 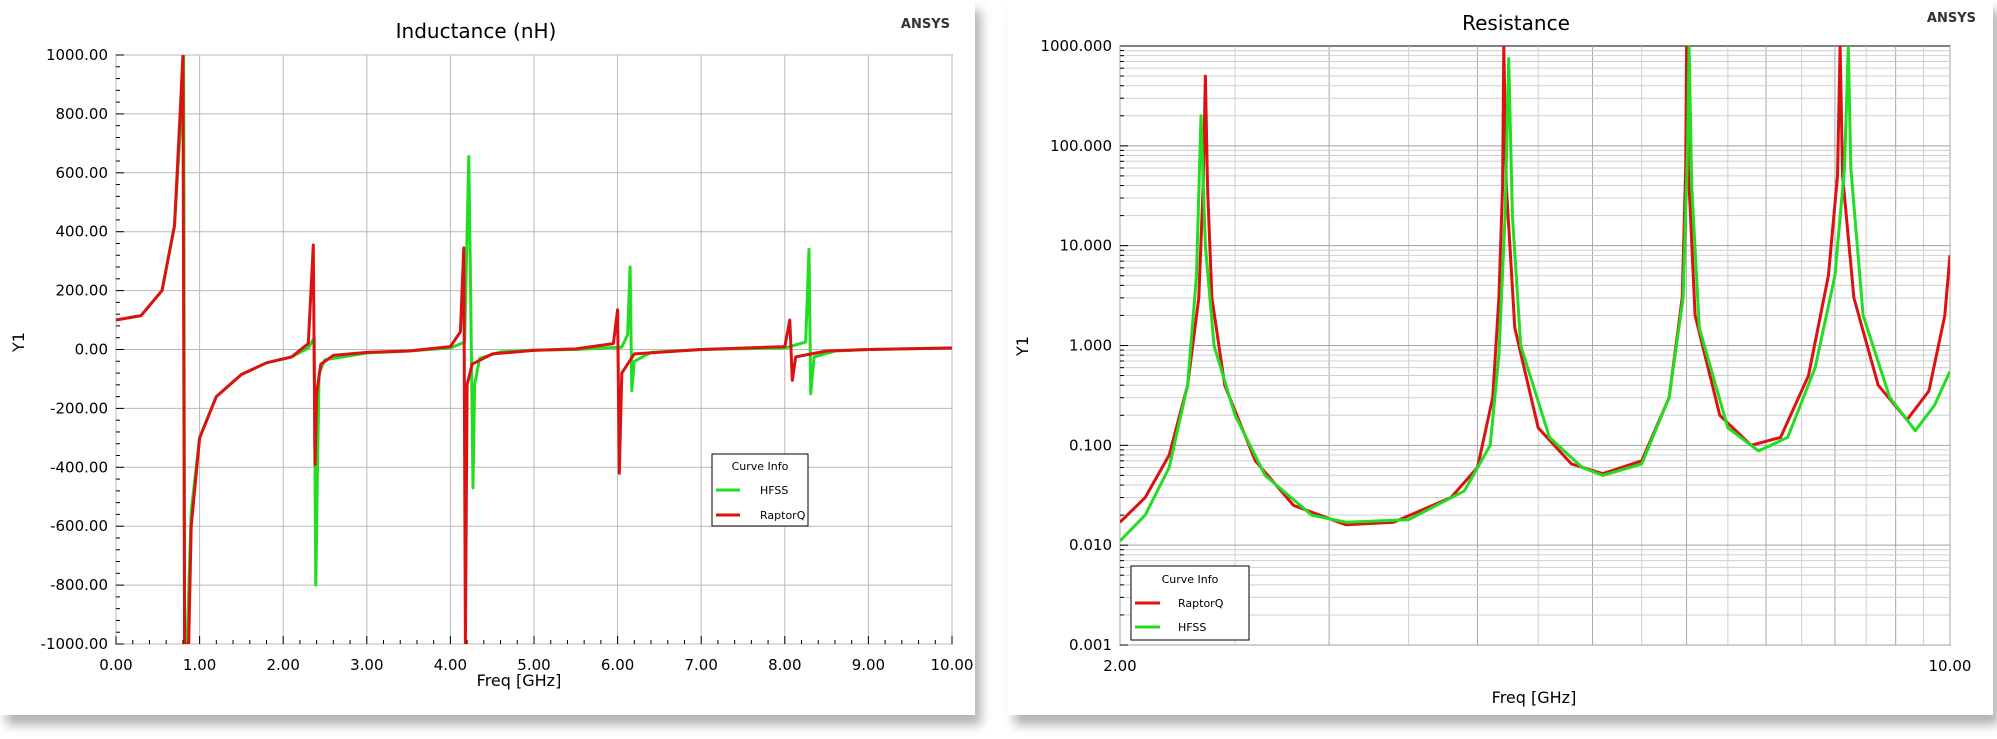 What do you see at coordinates (79, 585) in the screenshot?
I see `y-tick-label: -800.00` at bounding box center [79, 585].